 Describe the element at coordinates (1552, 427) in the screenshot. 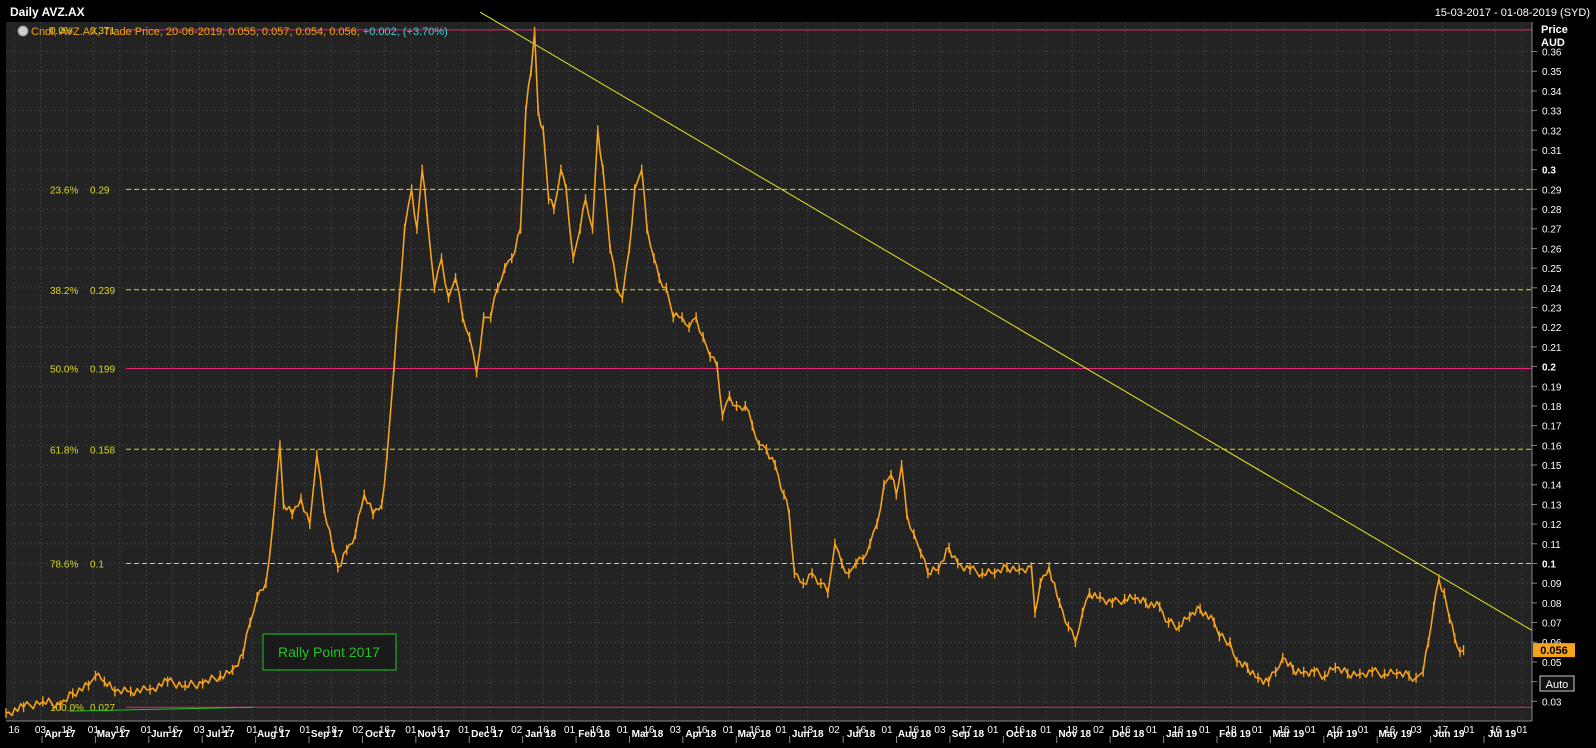

I see `y-tick-label: 0.17` at that location.